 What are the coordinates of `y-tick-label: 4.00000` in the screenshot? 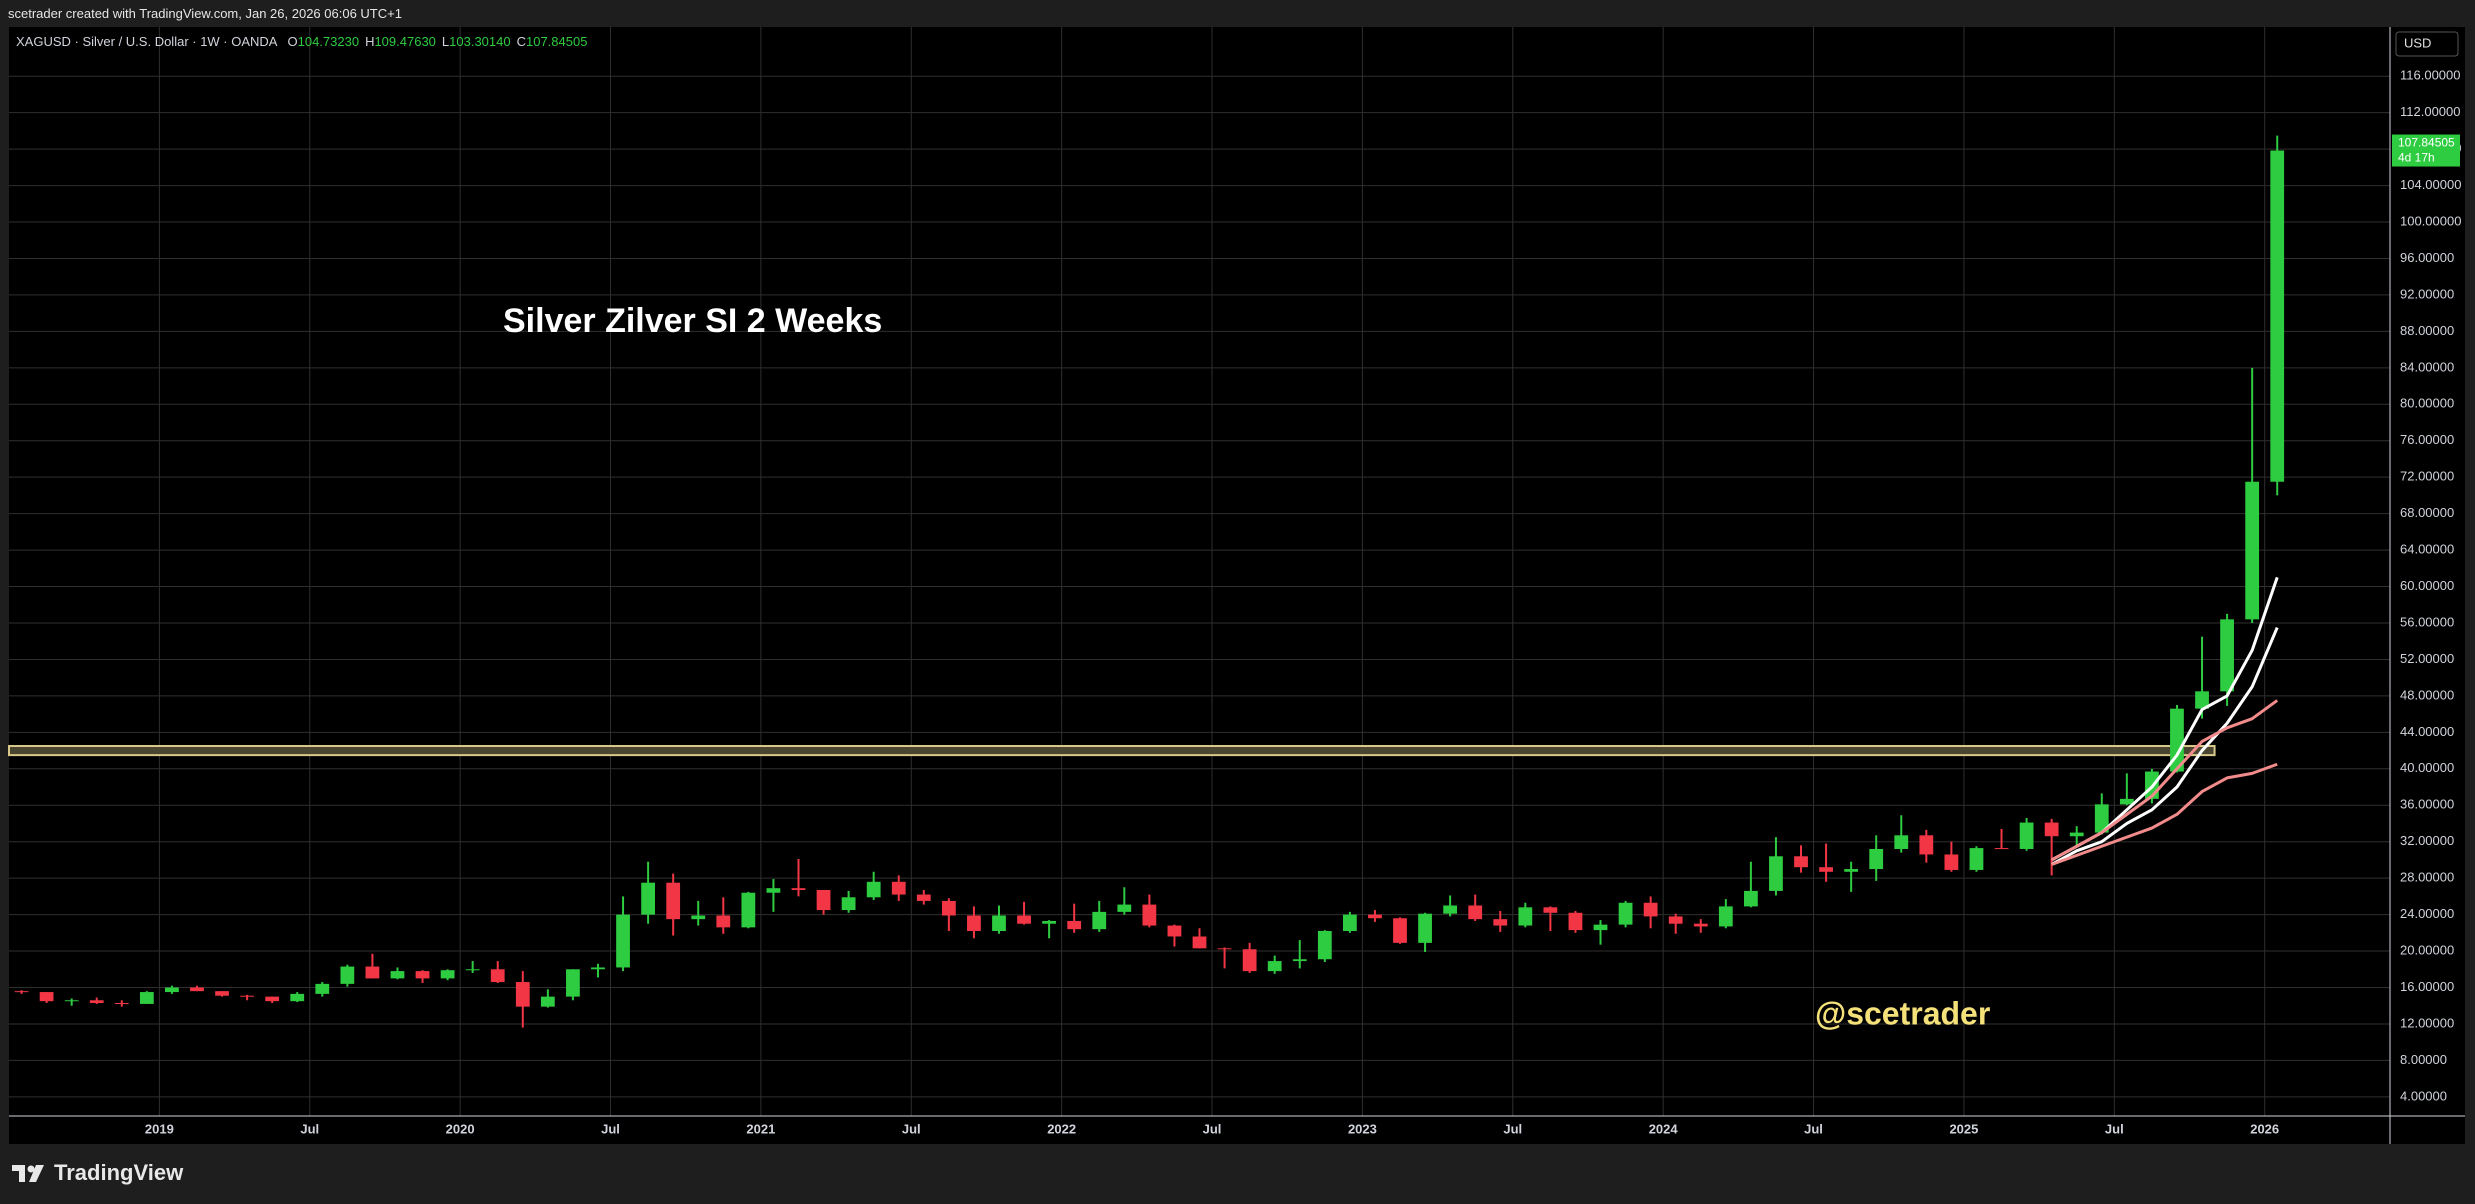 It's located at (2423, 1095).